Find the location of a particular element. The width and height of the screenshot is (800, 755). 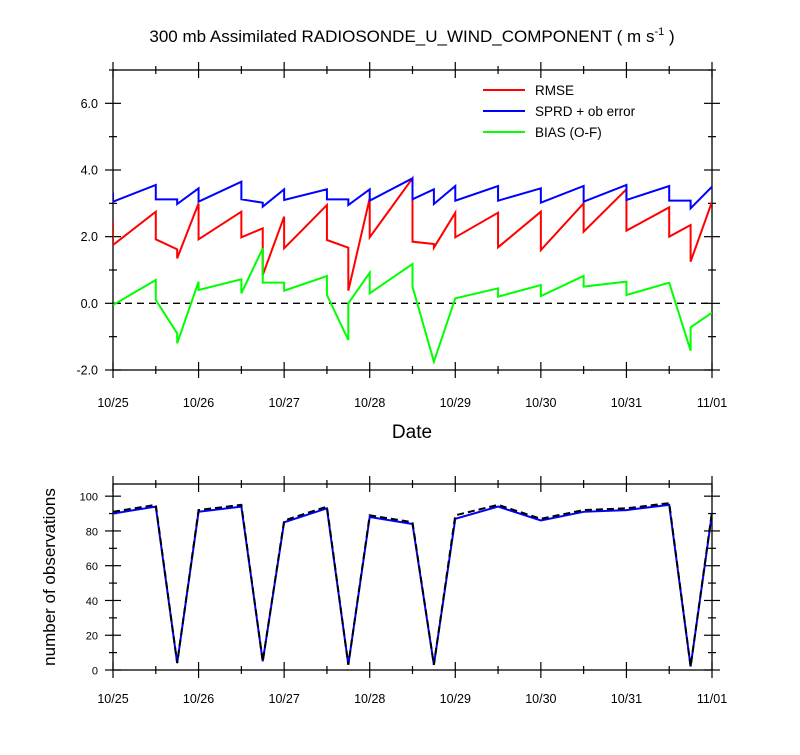

bottom-x-tick-label: 10/31 is located at coordinates (626, 699).